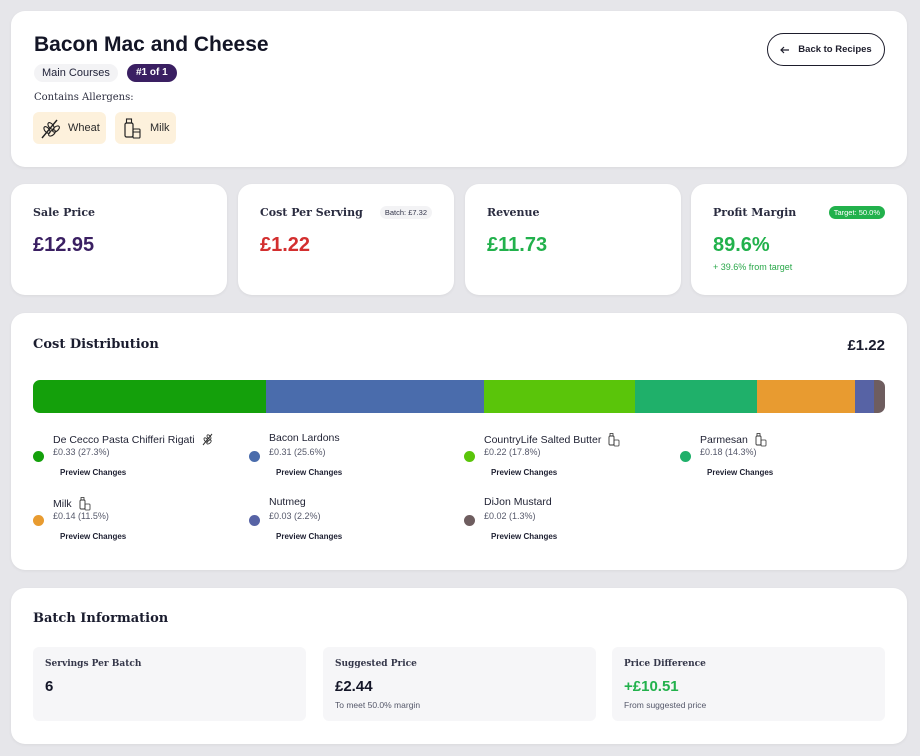 This screenshot has height=756, width=920. I want to click on arrow-left-icon, so click(785, 49).